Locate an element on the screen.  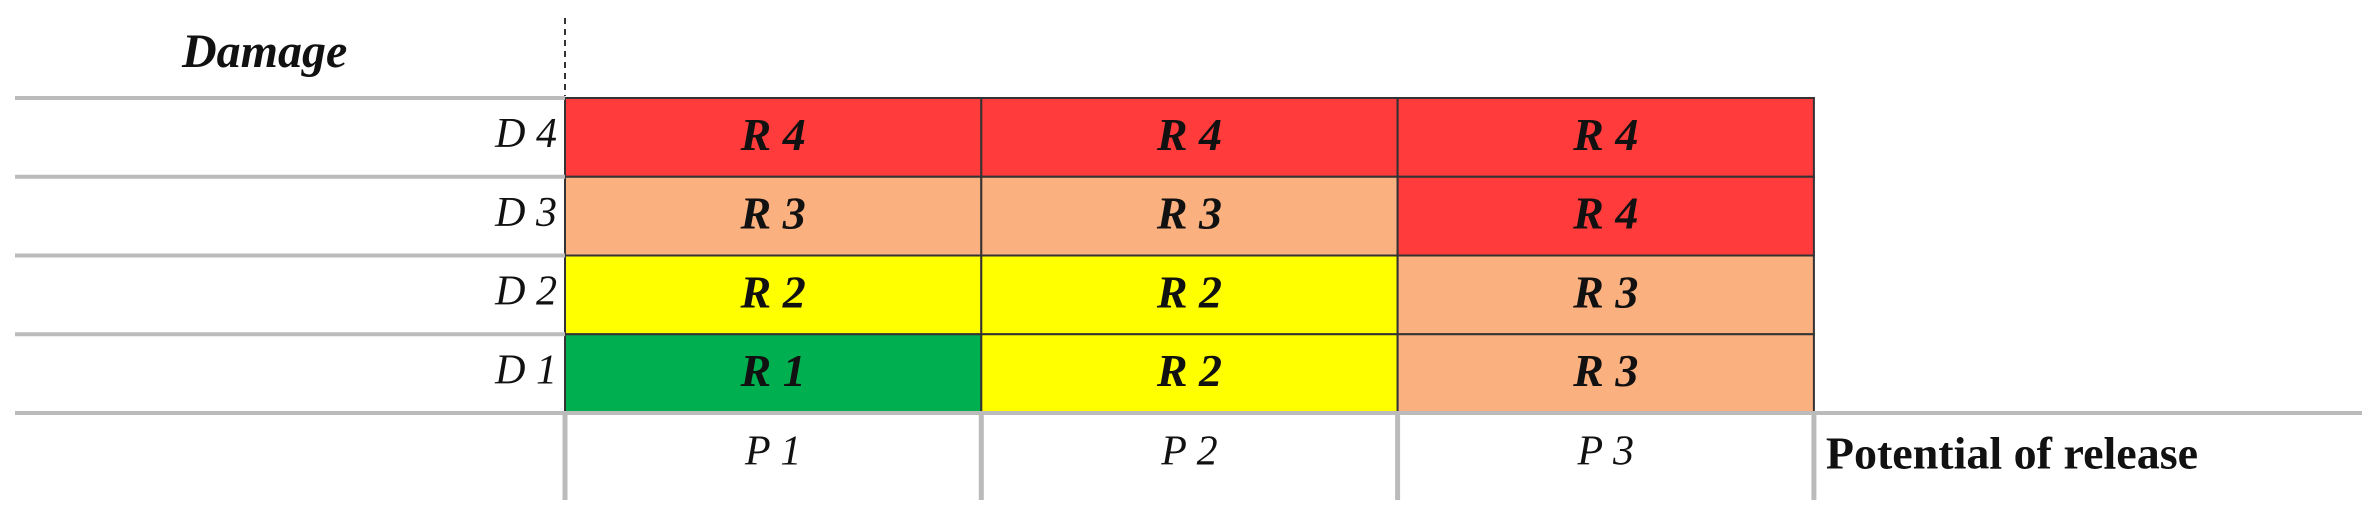
column-label: P 2 is located at coordinates (1188, 452).